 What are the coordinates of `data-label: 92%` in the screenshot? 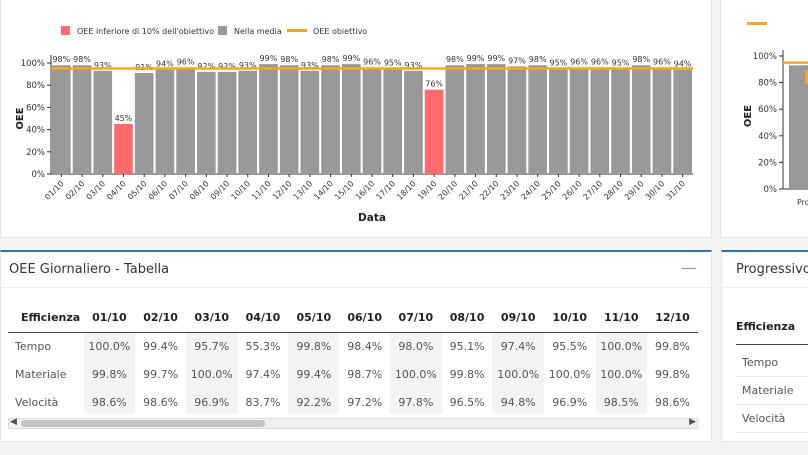 It's located at (227, 66).